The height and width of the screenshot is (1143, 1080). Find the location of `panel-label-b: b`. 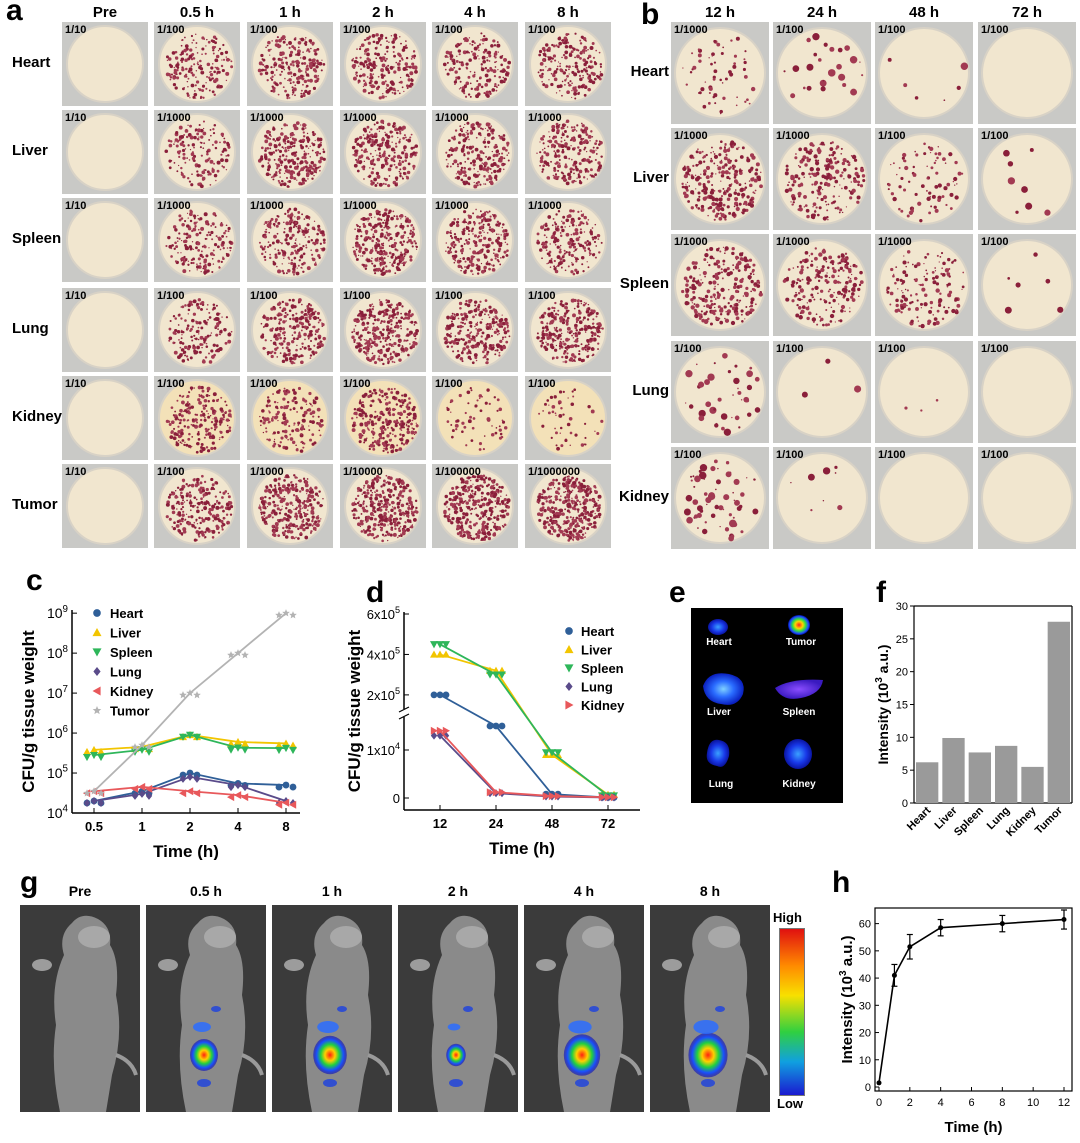

panel-label-b: b is located at coordinates (650, 15).